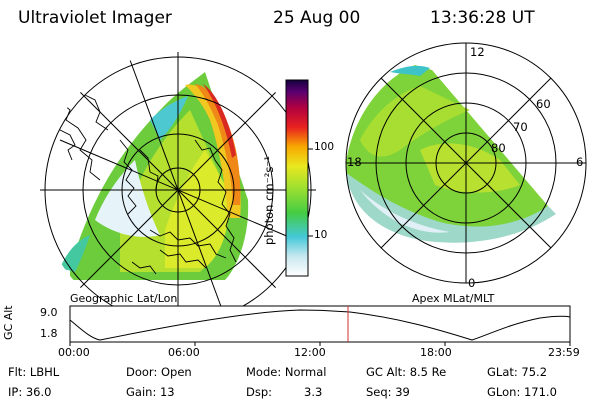 The width and height of the screenshot is (600, 400). Describe the element at coordinates (354, 162) in the screenshot. I see `mlt-label-18: 18` at that location.